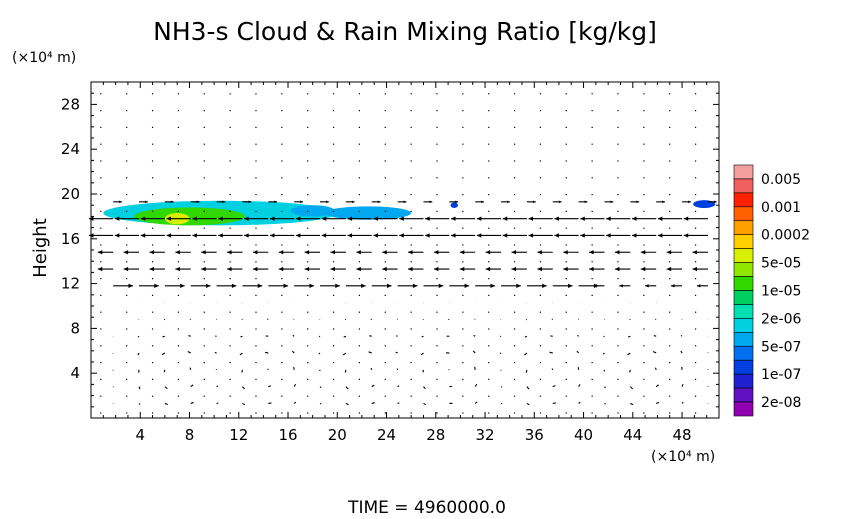  I want to click on x-tick-label: 32, so click(484, 435).